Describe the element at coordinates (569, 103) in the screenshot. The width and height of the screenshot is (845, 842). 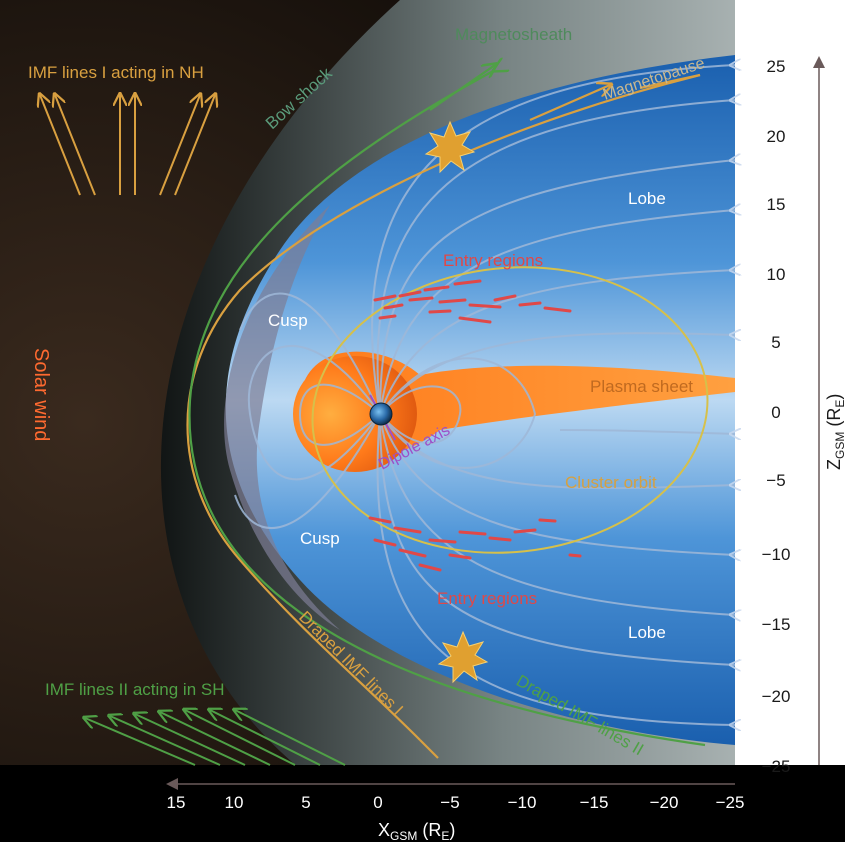
I see `draped-i-arrow` at that location.